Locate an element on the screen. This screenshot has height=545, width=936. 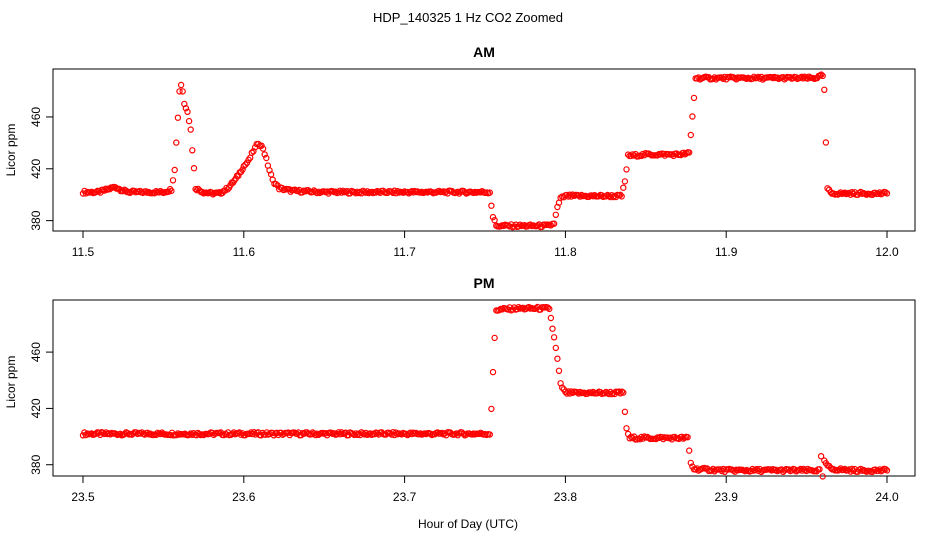
pm-y-axis: 380 420 460 is located at coordinates (41, 408).